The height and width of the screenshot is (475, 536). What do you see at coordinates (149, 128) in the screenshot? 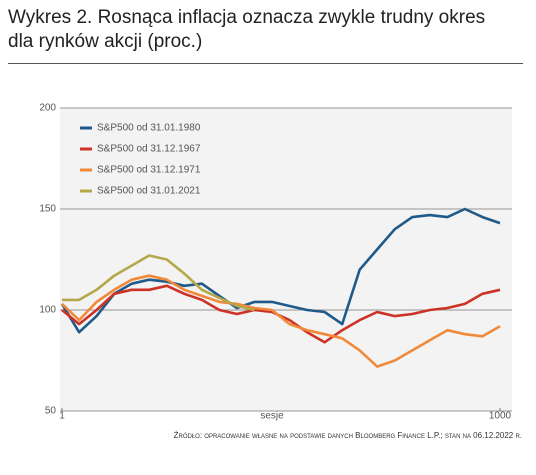
I see `legend-label: S&P500 od 31.01.1980` at bounding box center [149, 128].